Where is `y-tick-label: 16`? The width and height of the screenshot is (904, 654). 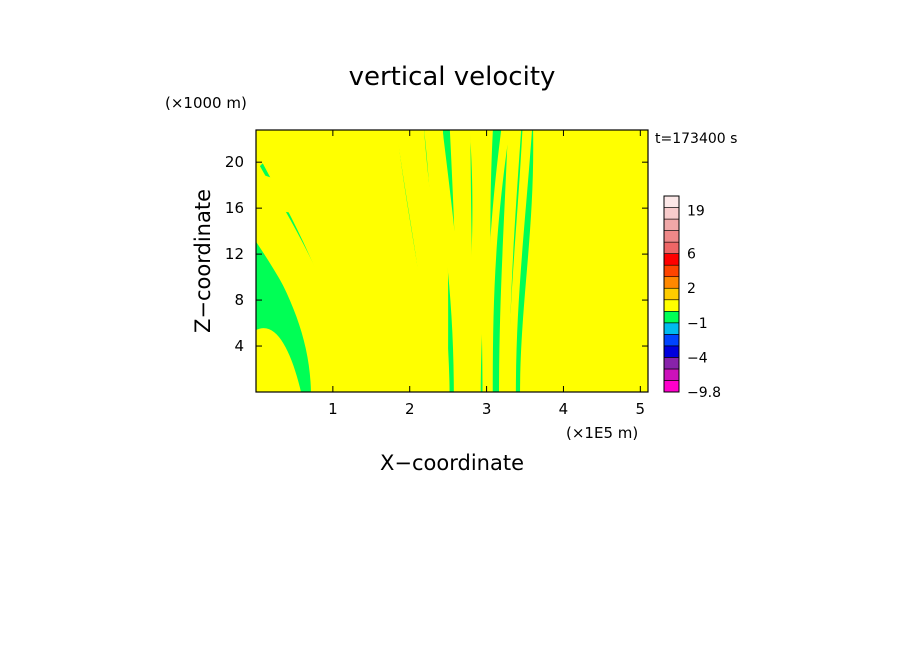
y-tick-label: 16 is located at coordinates (234, 208).